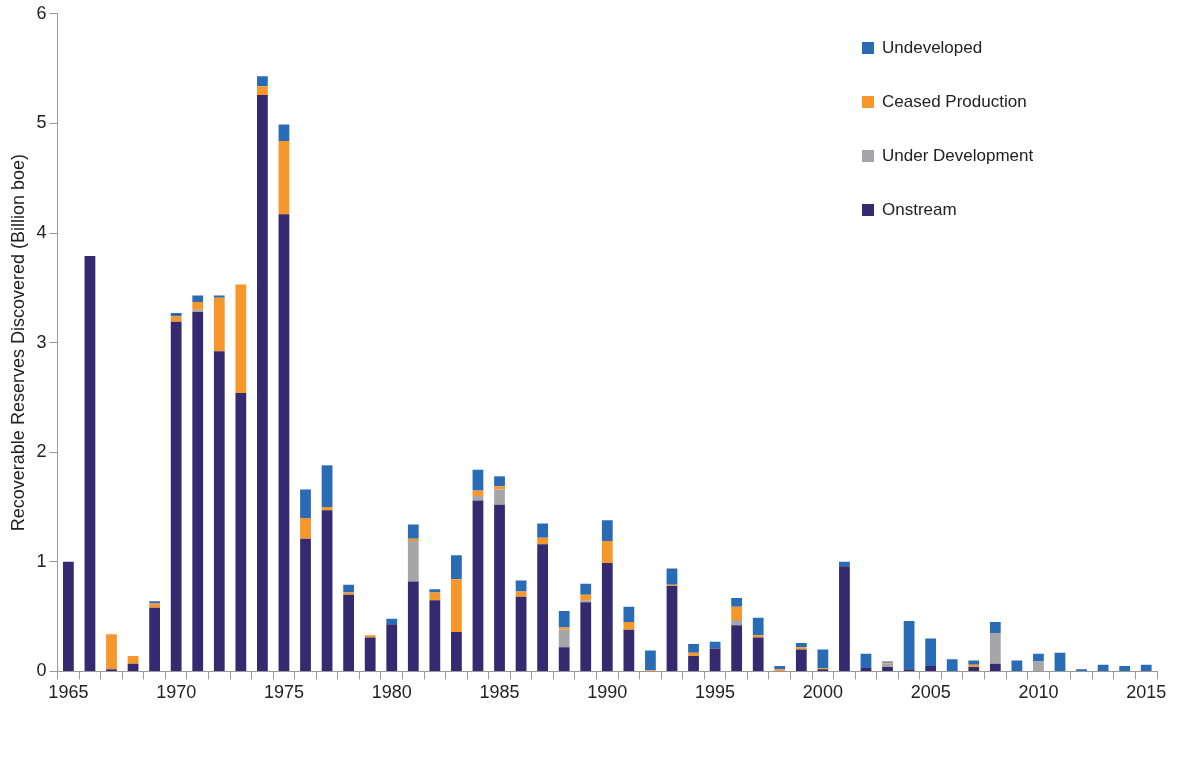 Image resolution: width=1179 pixels, height=767 pixels. I want to click on y-tick-label: 5, so click(41, 122).